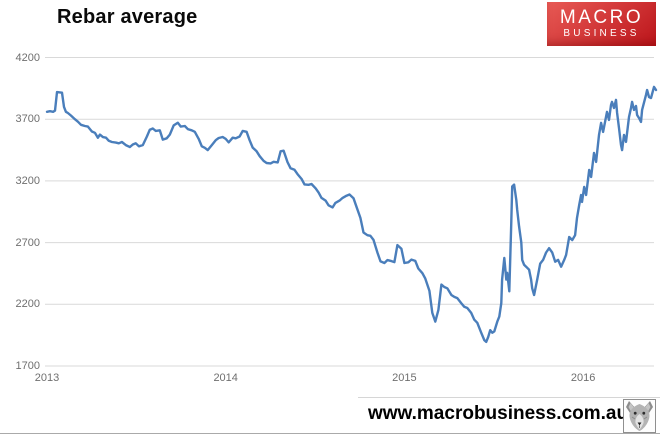 The image size is (660, 437). What do you see at coordinates (601, 17) in the screenshot?
I see `logo-text-macro: MACRO` at bounding box center [601, 17].